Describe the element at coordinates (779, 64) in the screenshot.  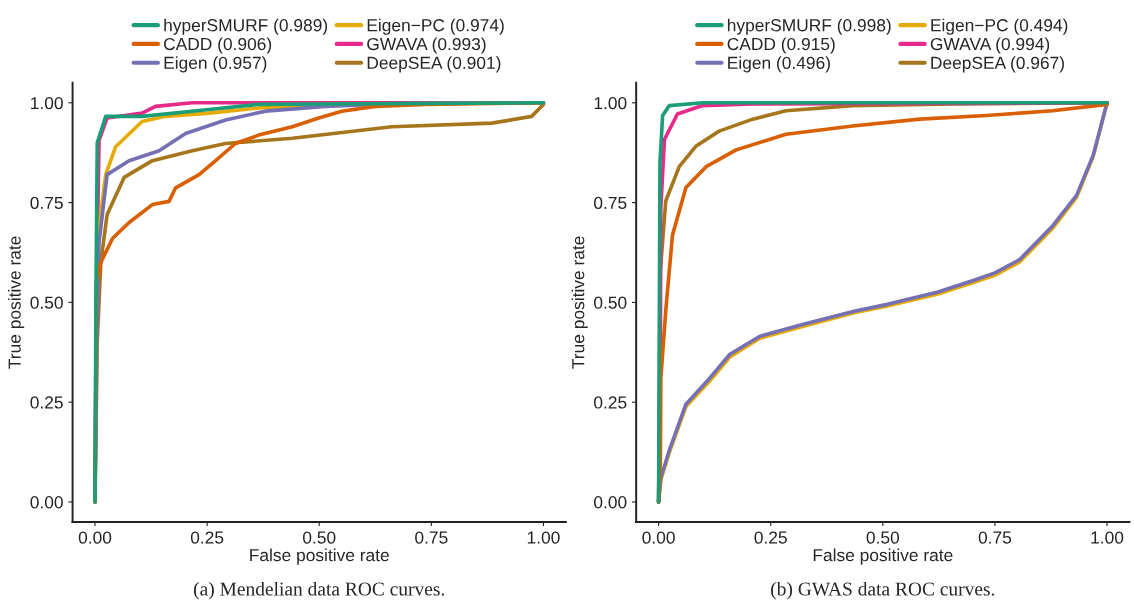
I see `legend-label: Eigen (0.496)` at that location.